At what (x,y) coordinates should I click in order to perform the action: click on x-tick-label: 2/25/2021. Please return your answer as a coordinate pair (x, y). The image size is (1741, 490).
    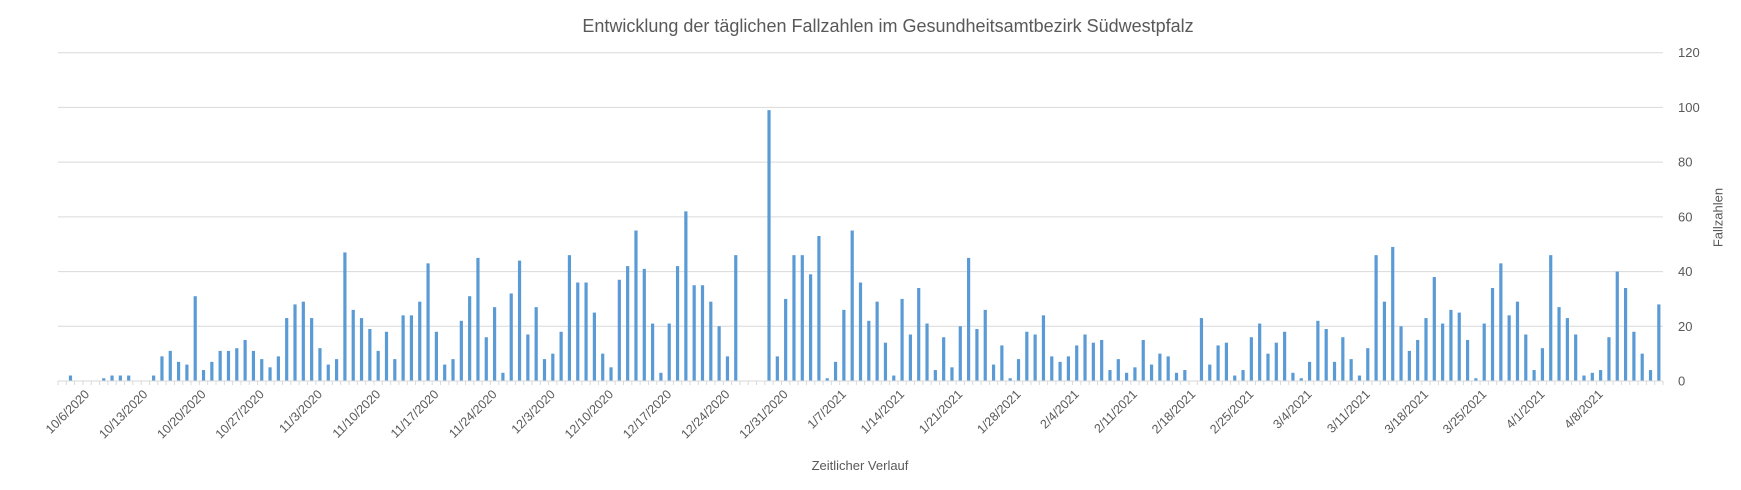
    Looking at the image, I should click on (1231, 411).